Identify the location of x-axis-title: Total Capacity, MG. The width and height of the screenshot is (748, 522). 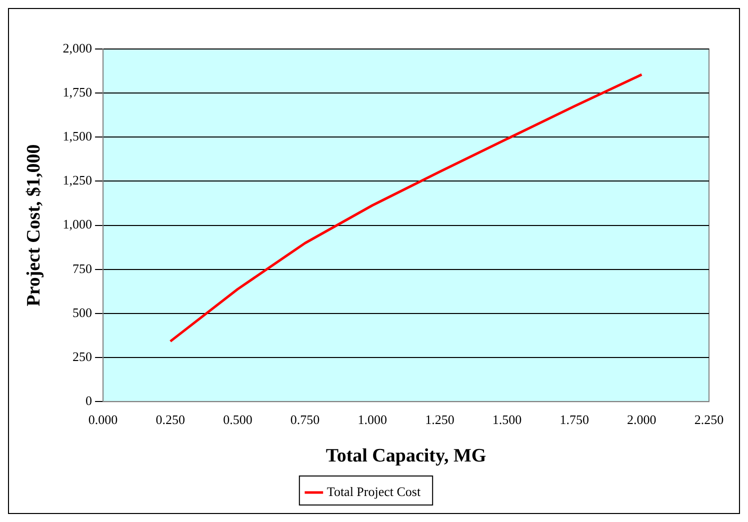
(406, 456).